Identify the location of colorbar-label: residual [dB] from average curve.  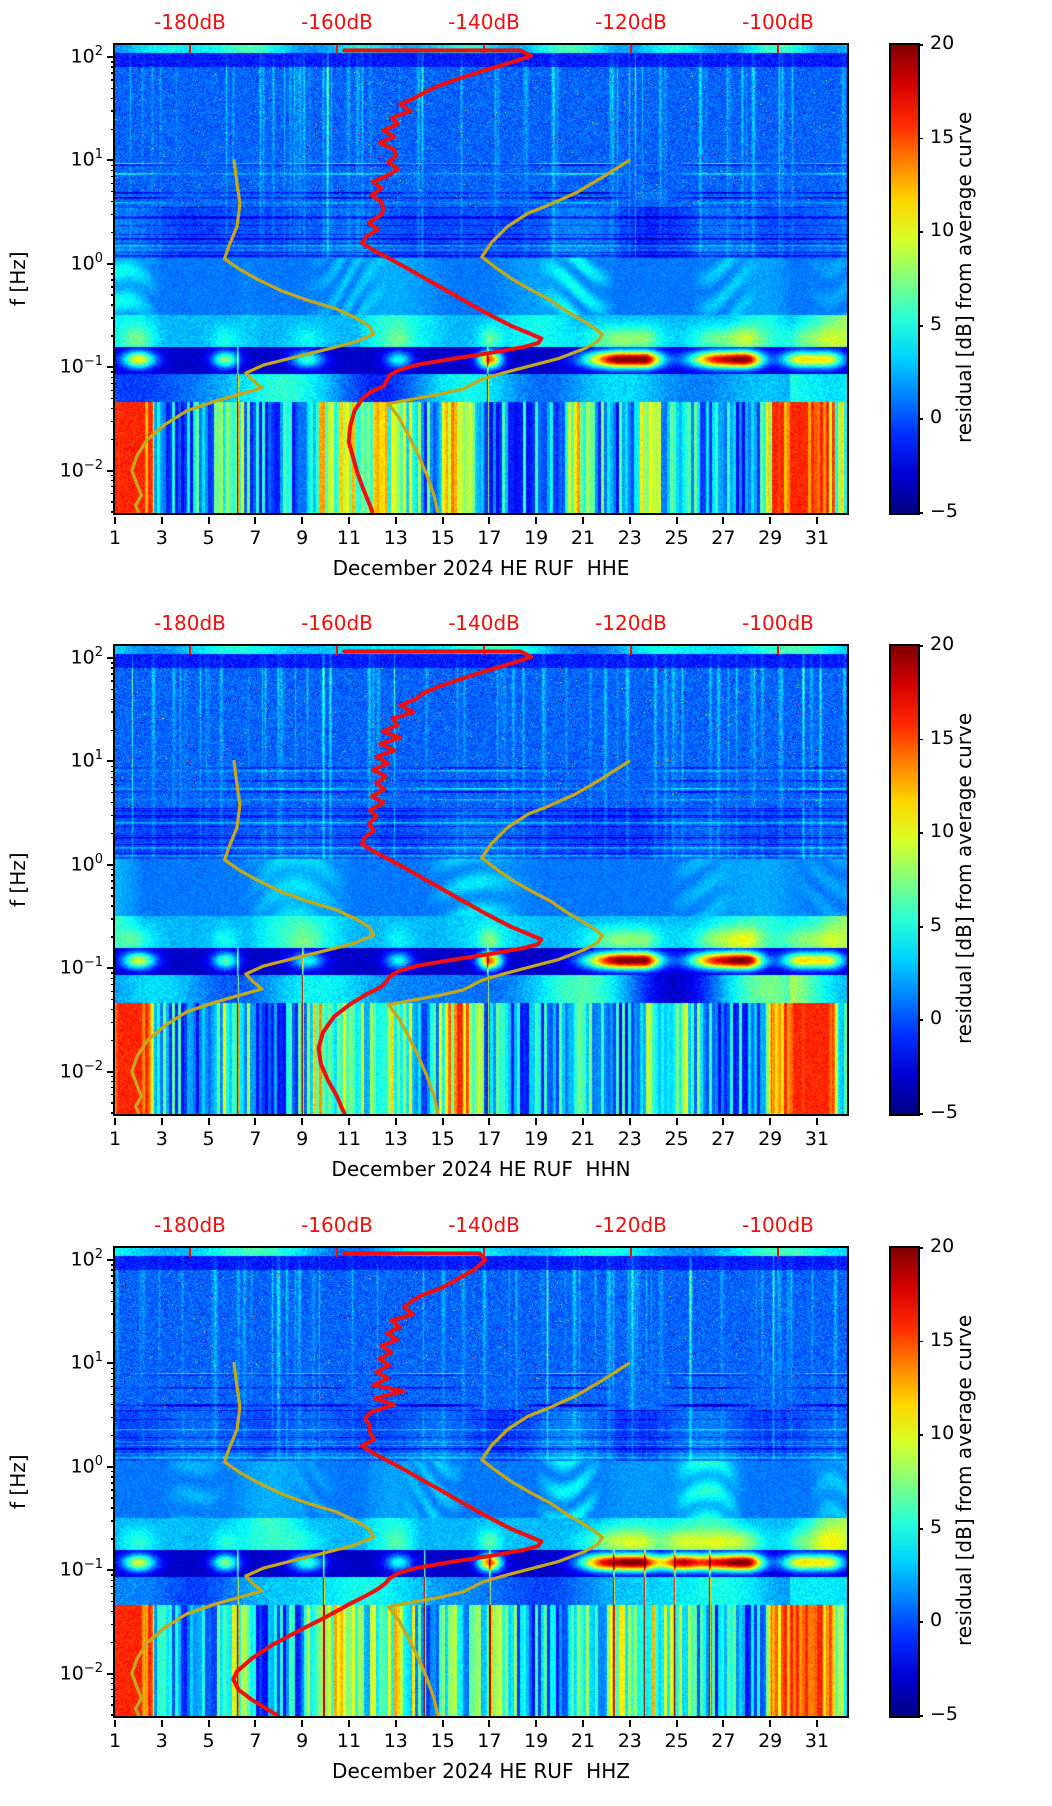
(964, 277).